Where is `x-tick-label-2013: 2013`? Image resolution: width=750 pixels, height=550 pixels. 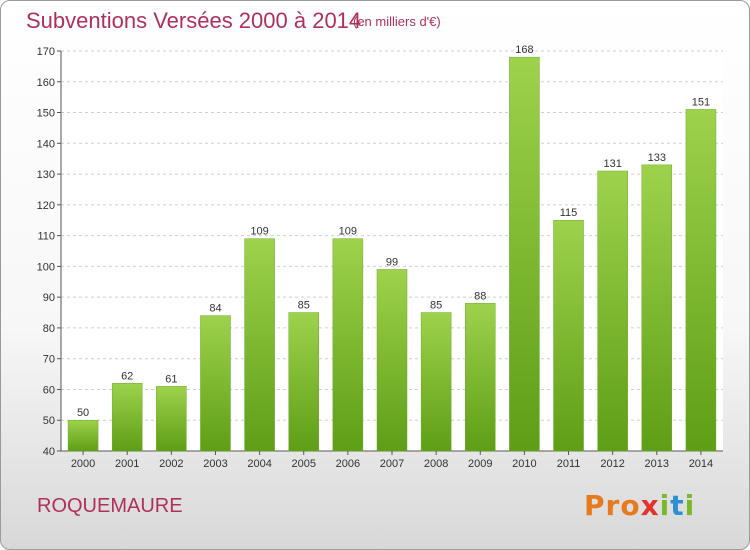
x-tick-label-2013: 2013 is located at coordinates (657, 464).